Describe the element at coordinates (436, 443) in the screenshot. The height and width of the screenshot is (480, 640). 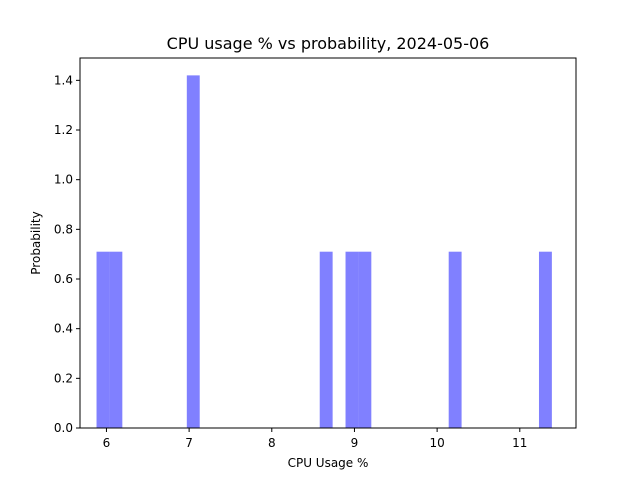
I see `x-tick-label: 10` at that location.